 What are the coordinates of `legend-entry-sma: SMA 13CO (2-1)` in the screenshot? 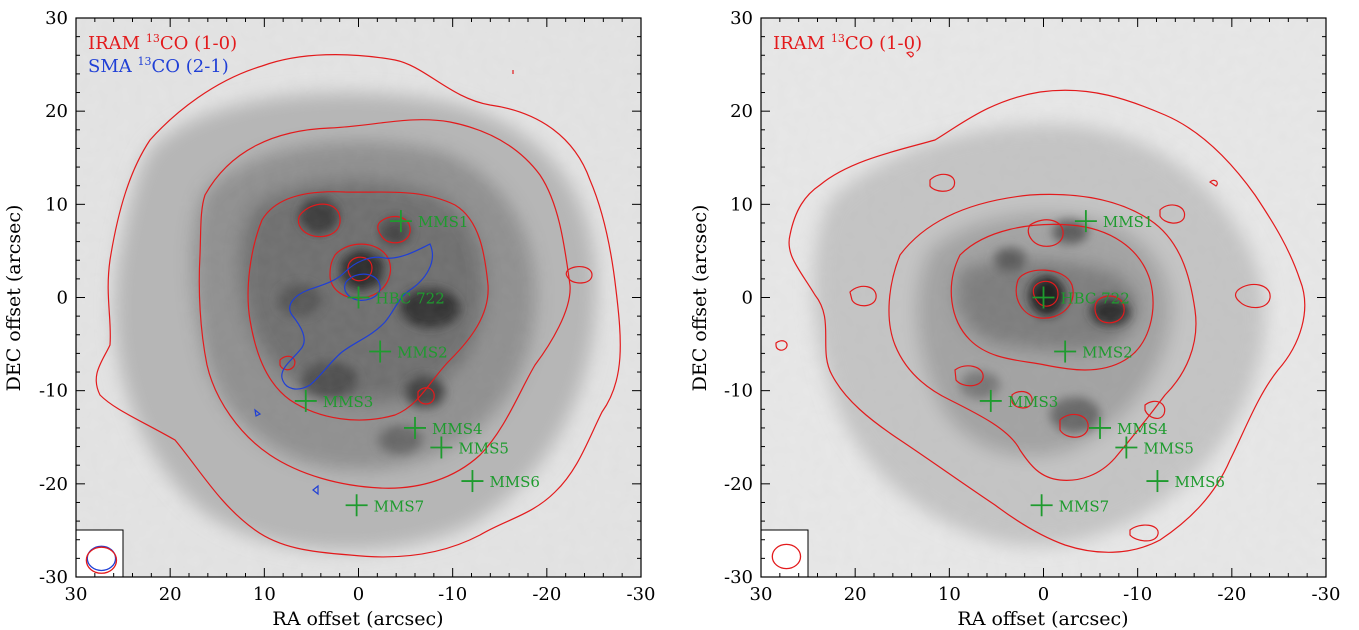 It's located at (158, 66).